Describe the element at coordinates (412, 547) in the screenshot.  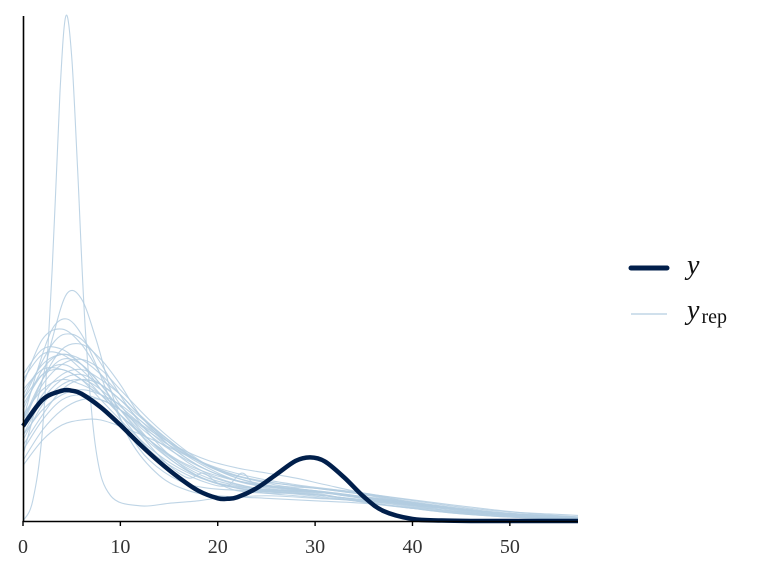
I see `x-tick-label: 40` at that location.